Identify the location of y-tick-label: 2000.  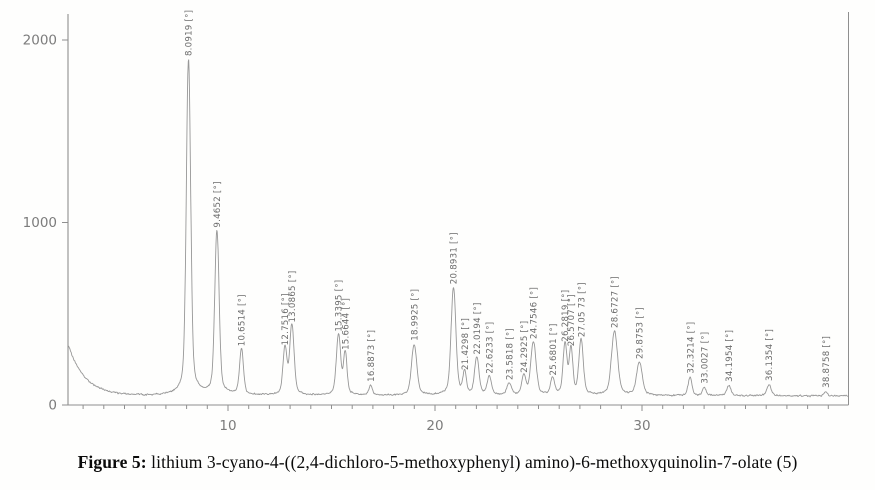
(40, 41).